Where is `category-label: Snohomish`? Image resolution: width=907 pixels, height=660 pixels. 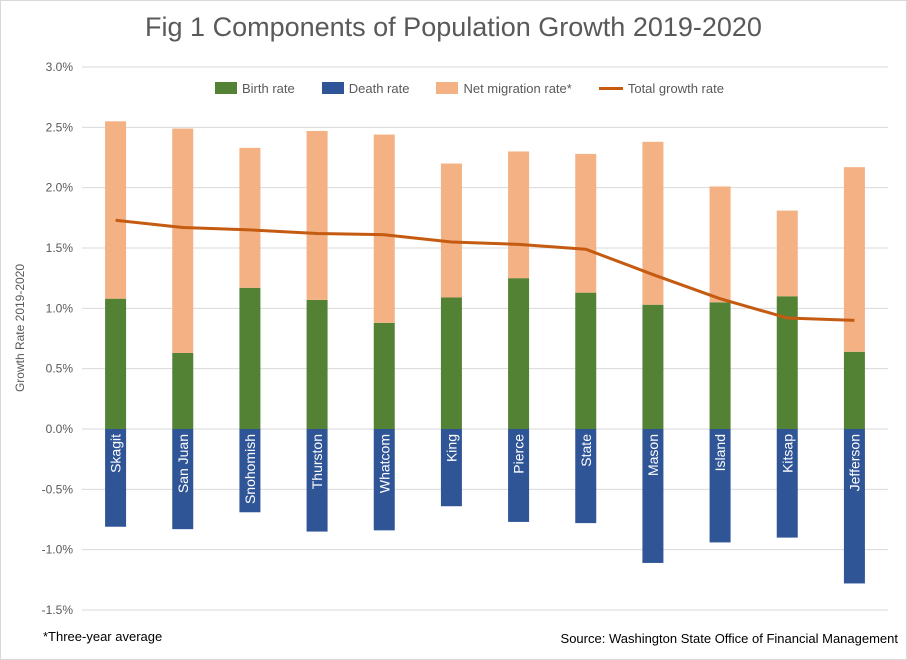 category-label: Snohomish is located at coordinates (250, 469).